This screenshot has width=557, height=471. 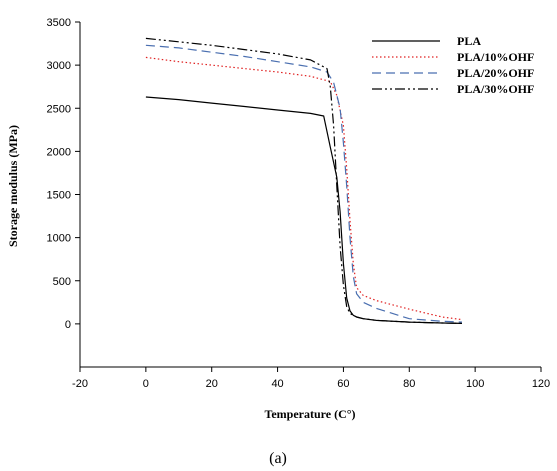 I want to click on legend-label-1: PLA, so click(x=469, y=41).